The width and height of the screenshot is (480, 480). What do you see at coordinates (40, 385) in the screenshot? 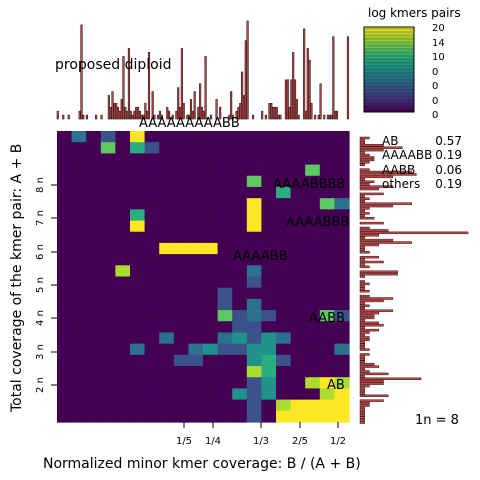
I see `y-tick-label: 2 n` at bounding box center [40, 385].